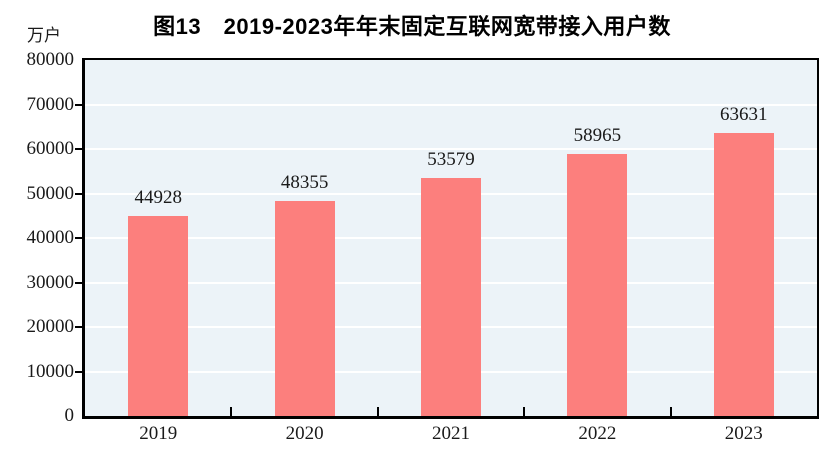  Describe the element at coordinates (597, 433) in the screenshot. I see `x-tick-label: 2022` at that location.